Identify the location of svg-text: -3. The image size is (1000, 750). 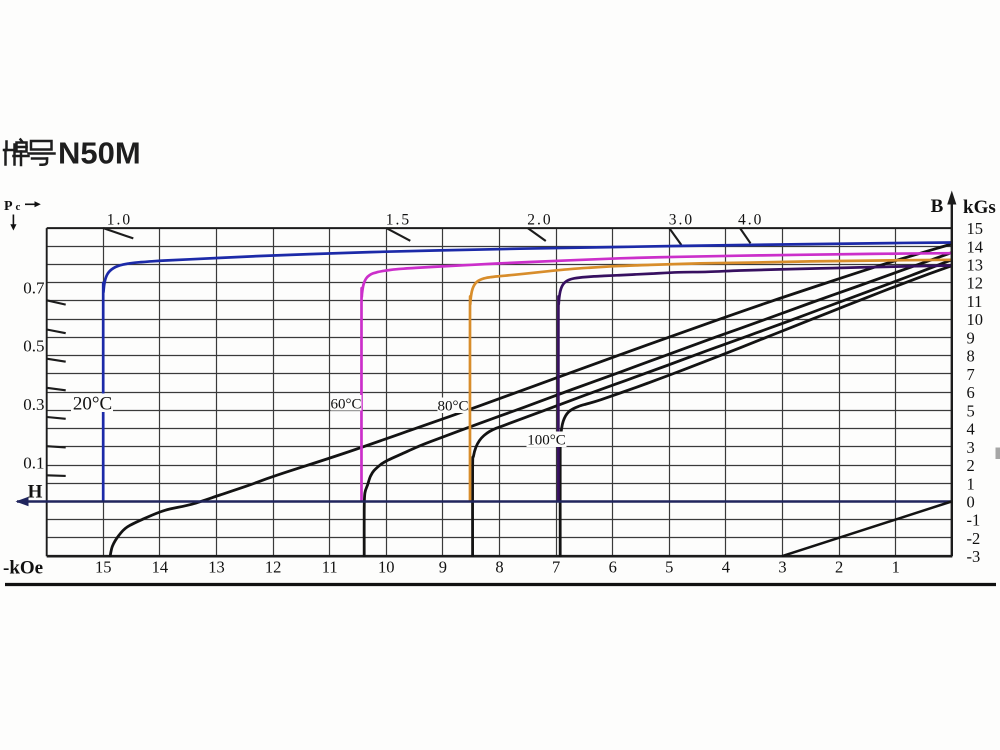
(974, 556).